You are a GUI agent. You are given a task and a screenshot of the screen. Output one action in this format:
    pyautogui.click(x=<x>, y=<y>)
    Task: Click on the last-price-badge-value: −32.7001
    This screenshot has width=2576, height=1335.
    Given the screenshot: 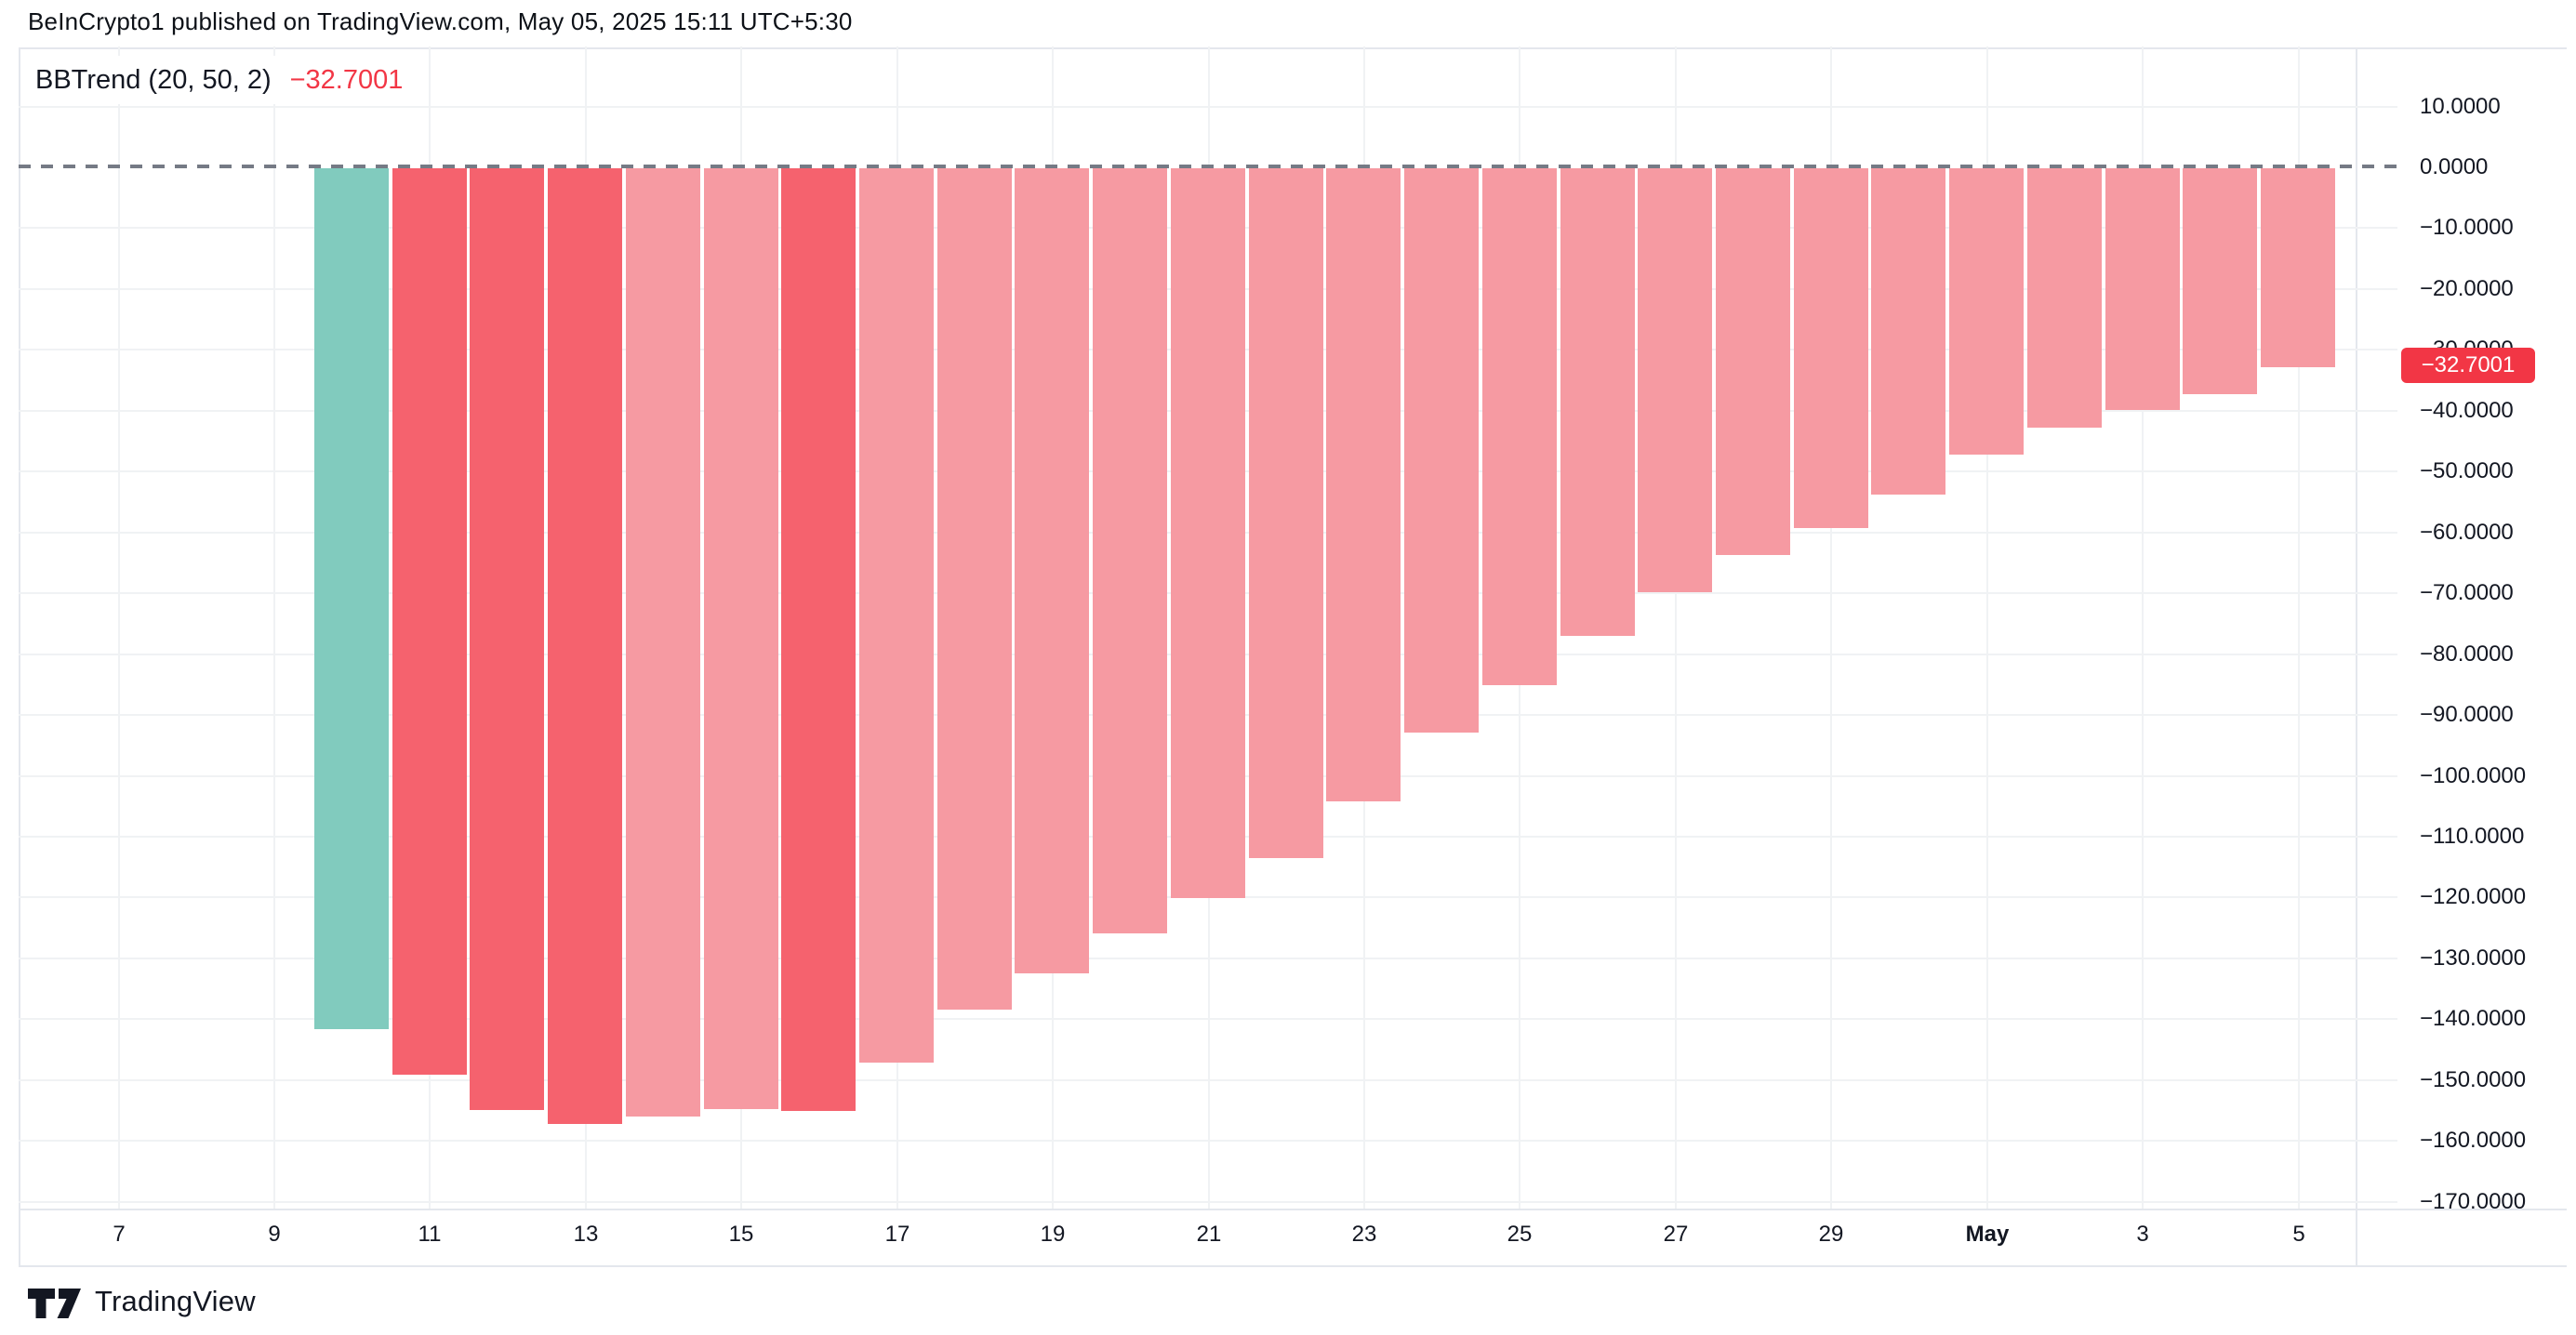 What is the action you would take?
    pyautogui.click(x=2468, y=364)
    